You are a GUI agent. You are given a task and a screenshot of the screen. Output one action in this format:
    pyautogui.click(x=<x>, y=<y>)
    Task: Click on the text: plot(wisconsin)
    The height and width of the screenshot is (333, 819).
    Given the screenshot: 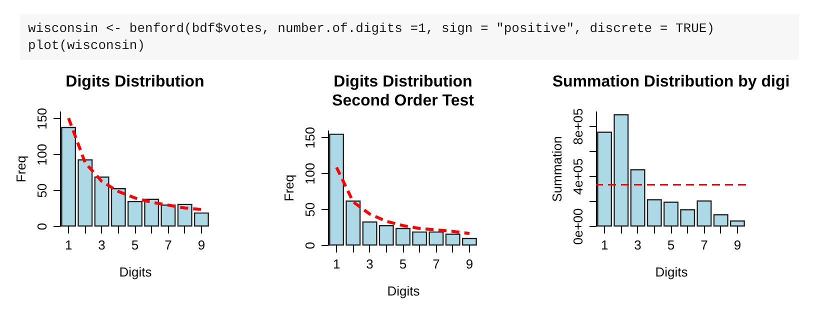 What is the action you would take?
    pyautogui.click(x=87, y=45)
    